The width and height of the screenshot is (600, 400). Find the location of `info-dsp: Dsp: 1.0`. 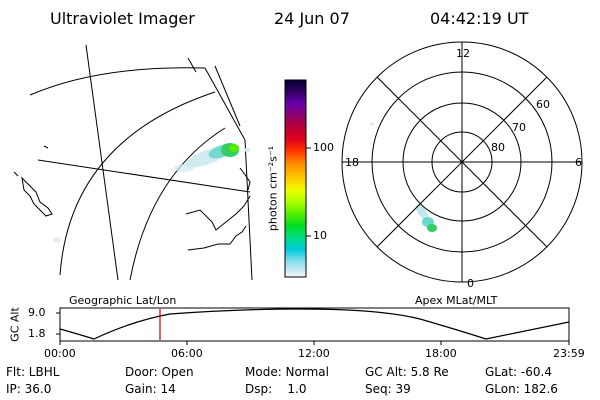

info-dsp: Dsp: 1.0 is located at coordinates (276, 389).